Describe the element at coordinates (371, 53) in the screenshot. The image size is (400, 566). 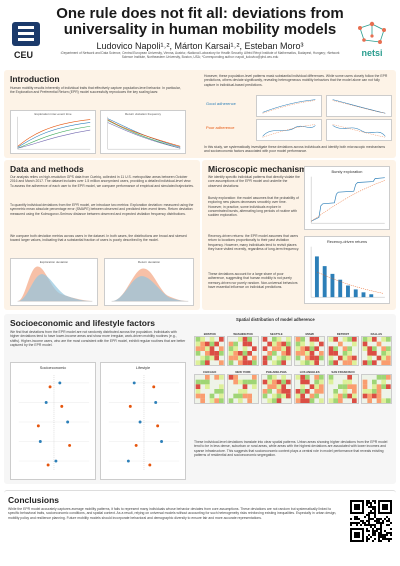
I see `netsi-label: netsi` at that location.